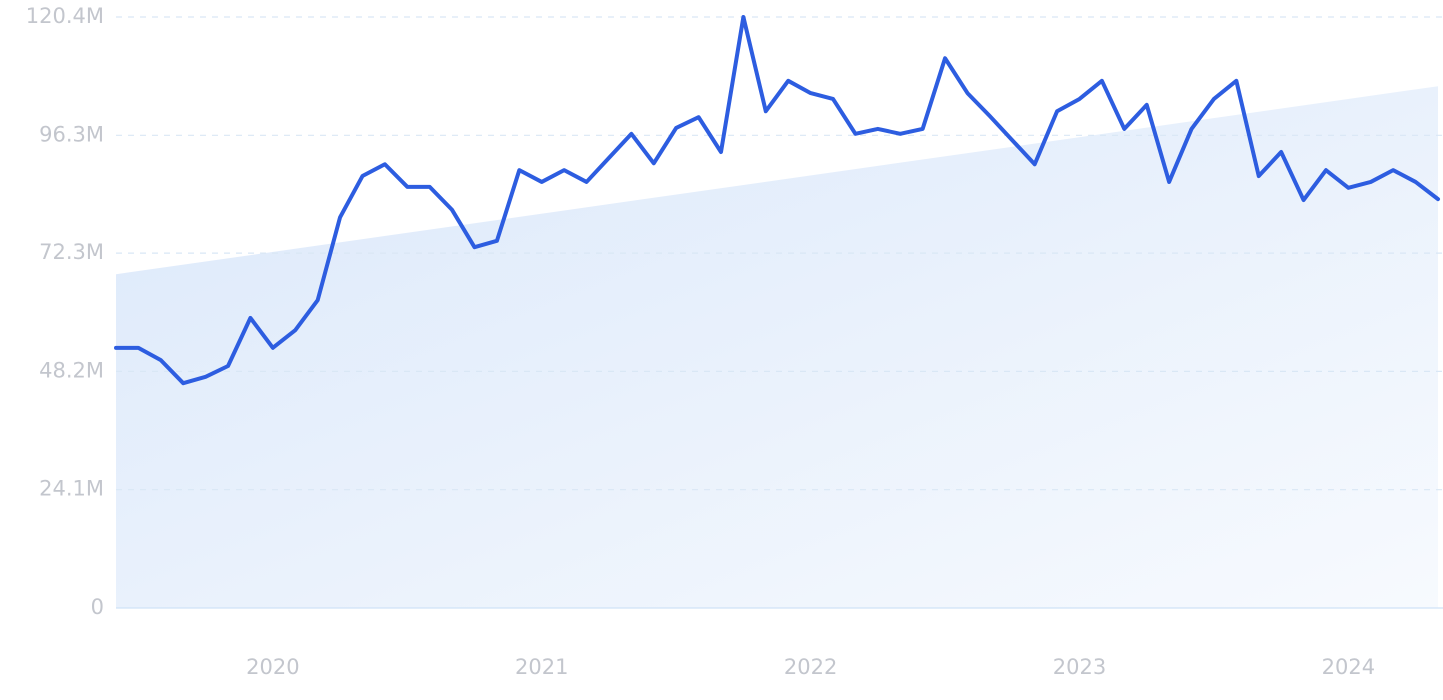 The image size is (1443, 700). What do you see at coordinates (97, 607) in the screenshot?
I see `y-tick-label: 0` at bounding box center [97, 607].